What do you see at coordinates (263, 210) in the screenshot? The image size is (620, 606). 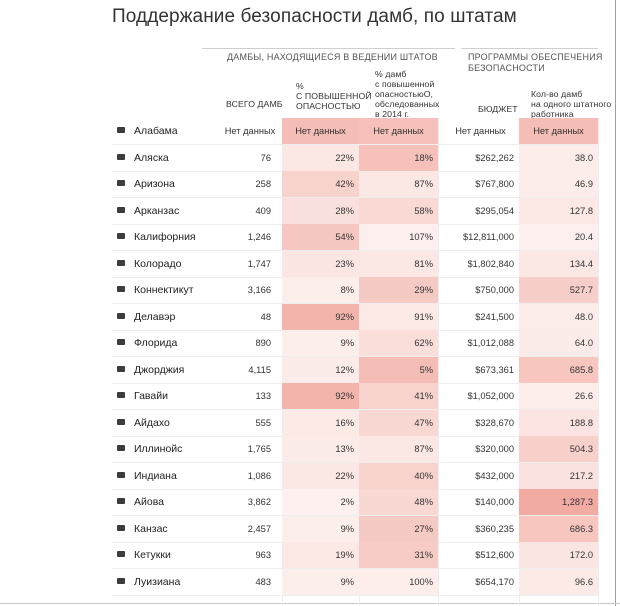 I see `total-dams-cell: 409` at bounding box center [263, 210].